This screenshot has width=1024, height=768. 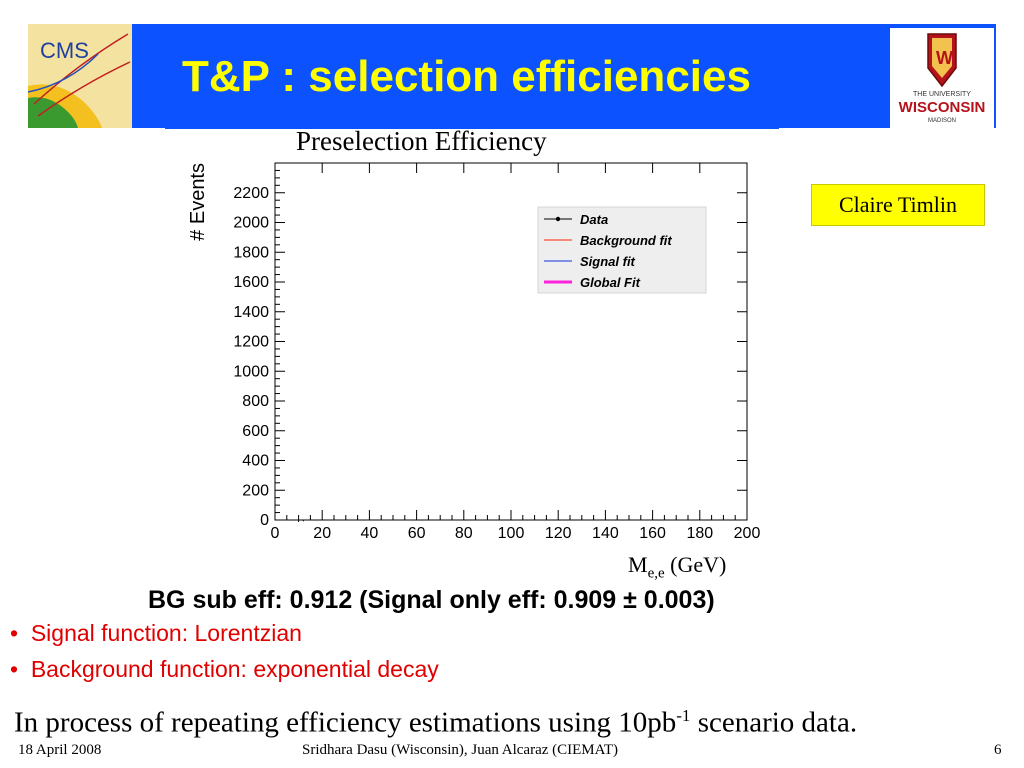 What do you see at coordinates (558, 219) in the screenshot?
I see `legend-swatch-marker` at bounding box center [558, 219].